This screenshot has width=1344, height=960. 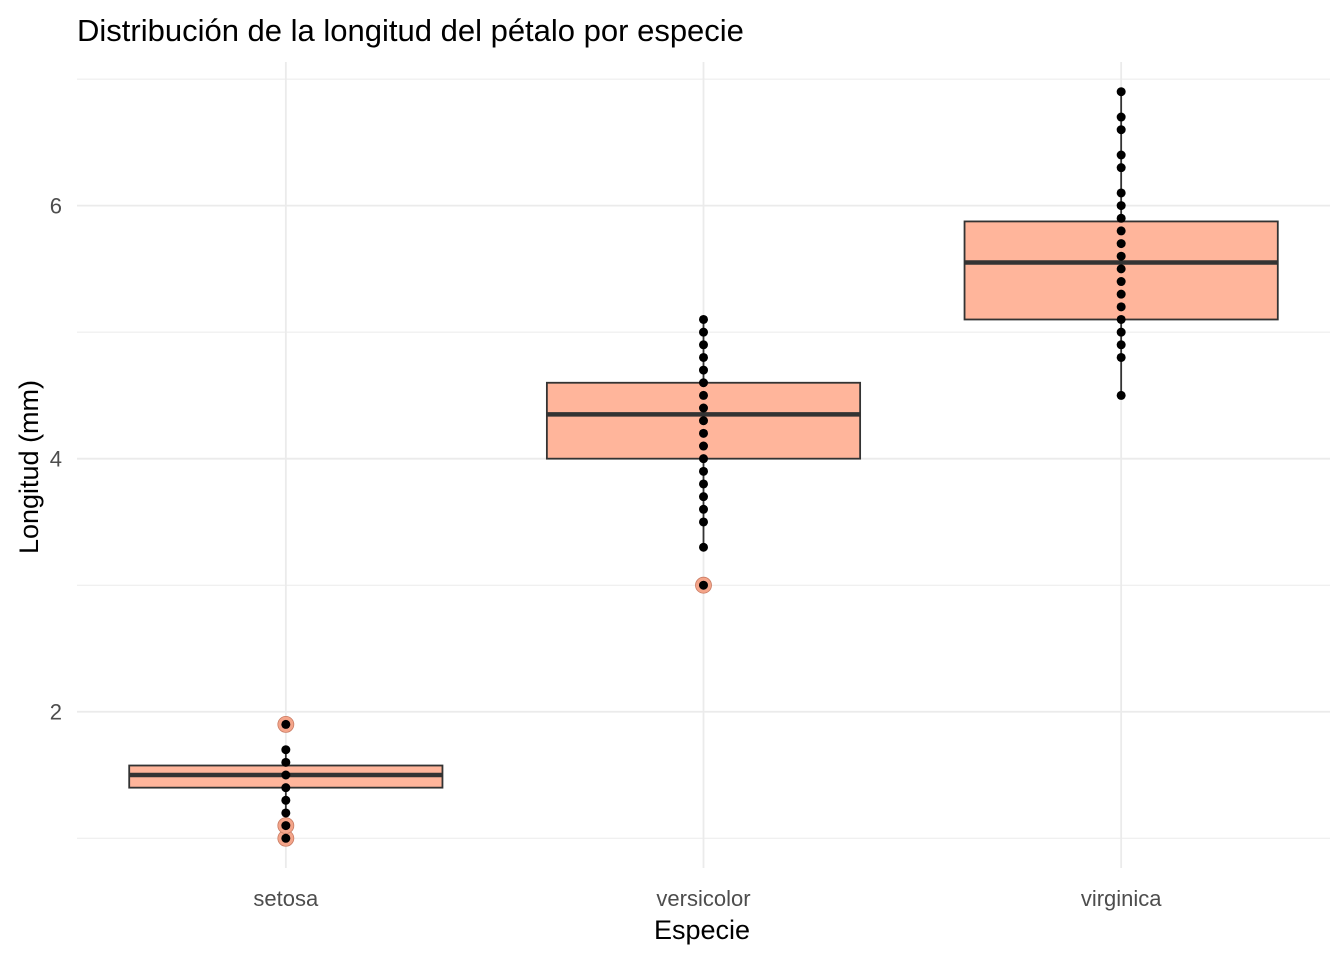 What do you see at coordinates (286, 898) in the screenshot?
I see `x-tick-label: setosa` at bounding box center [286, 898].